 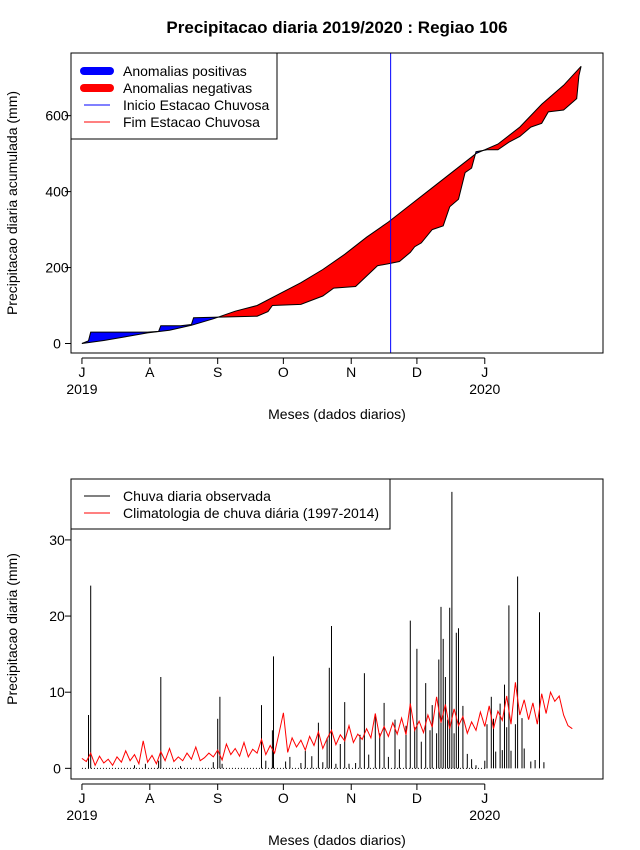 What do you see at coordinates (57, 268) in the screenshot?
I see `top-y-tick-label: 200` at bounding box center [57, 268].